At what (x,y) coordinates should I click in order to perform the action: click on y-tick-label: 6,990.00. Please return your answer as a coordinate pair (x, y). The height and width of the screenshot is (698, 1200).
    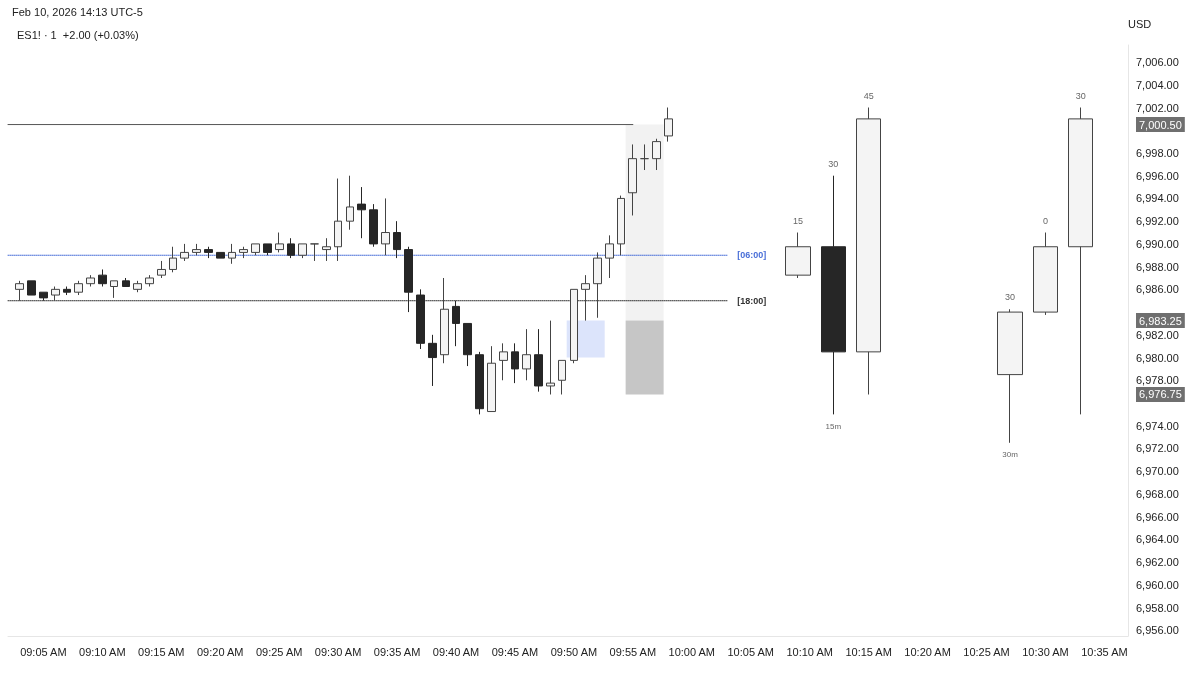
    Looking at the image, I should click on (1157, 243).